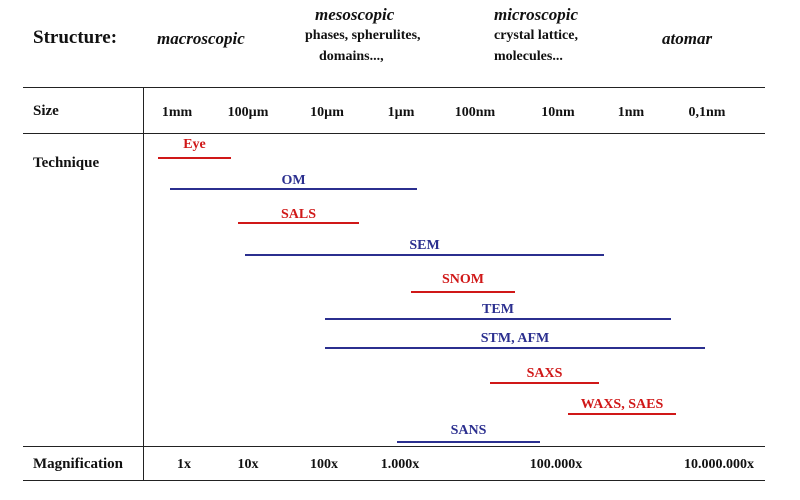  What do you see at coordinates (46, 111) in the screenshot?
I see `size-label: Size` at bounding box center [46, 111].